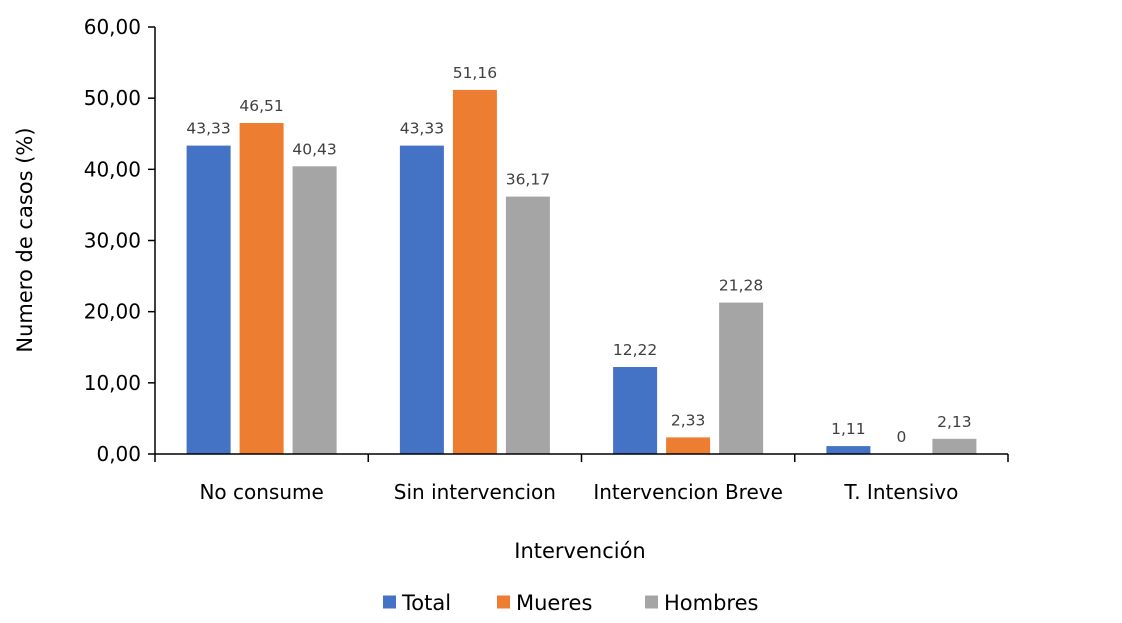  I want to click on data-label-mueres-2: 51,16, so click(475, 73).